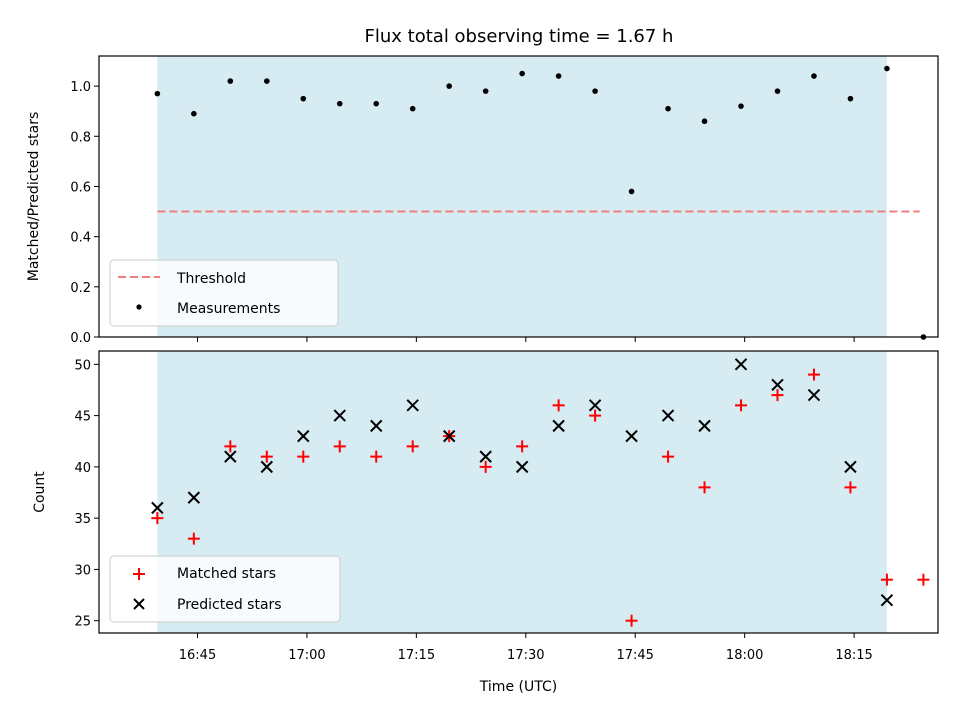 This screenshot has width=960, height=720. I want to click on bottom-x-ticks: 16:45 17:00 17:15 17:30 17:45 18:00 18:15, so click(526, 648).